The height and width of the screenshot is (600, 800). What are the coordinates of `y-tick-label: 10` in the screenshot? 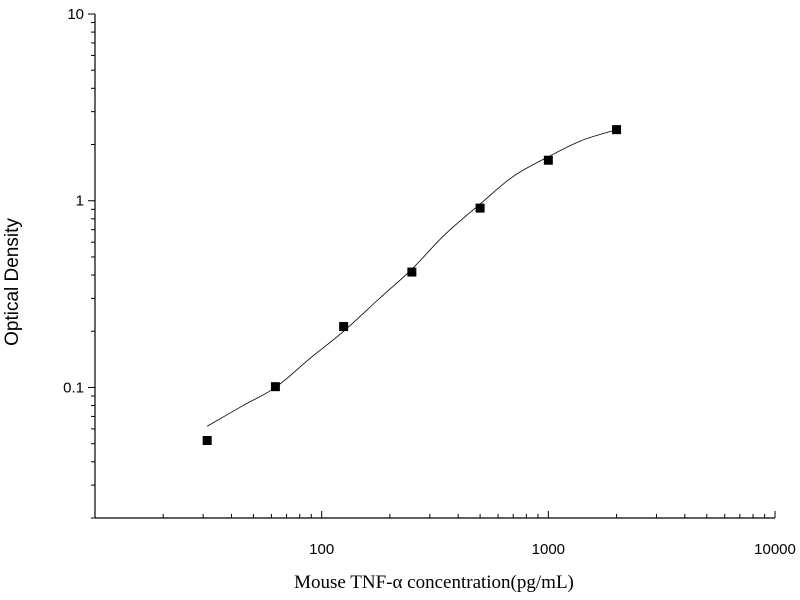 It's located at (75, 14).